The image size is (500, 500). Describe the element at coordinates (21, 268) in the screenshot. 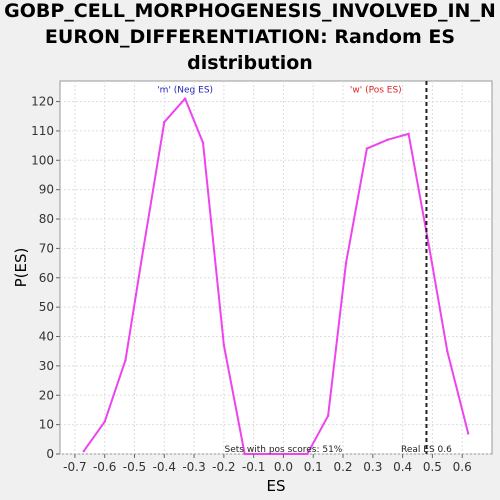

I see `y-axis-title: P(ES)` at that location.